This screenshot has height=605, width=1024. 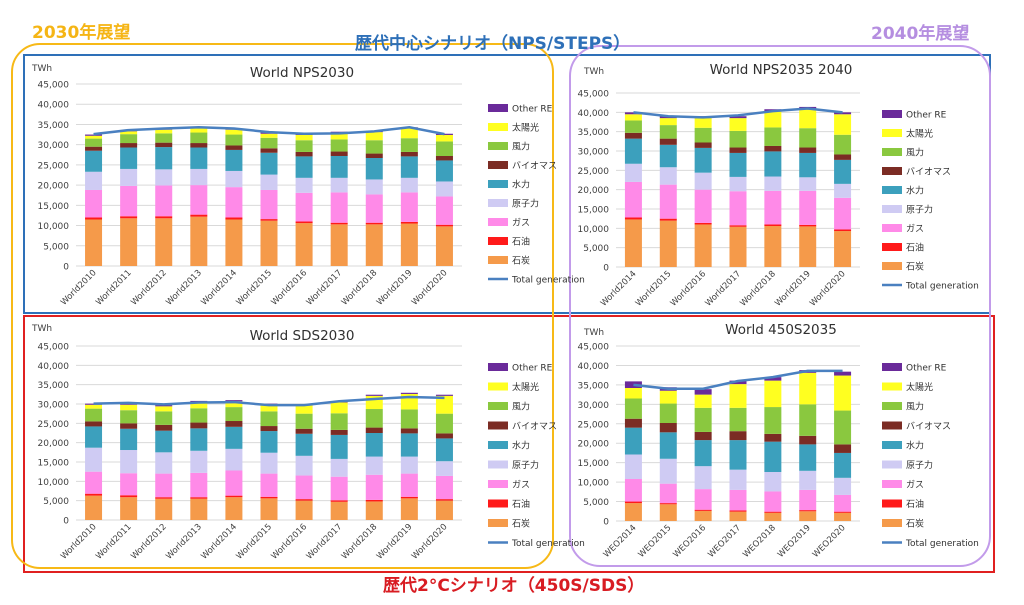 What do you see at coordinates (54, 106) in the screenshot?
I see `y-tick-label: 40,000` at bounding box center [54, 106].